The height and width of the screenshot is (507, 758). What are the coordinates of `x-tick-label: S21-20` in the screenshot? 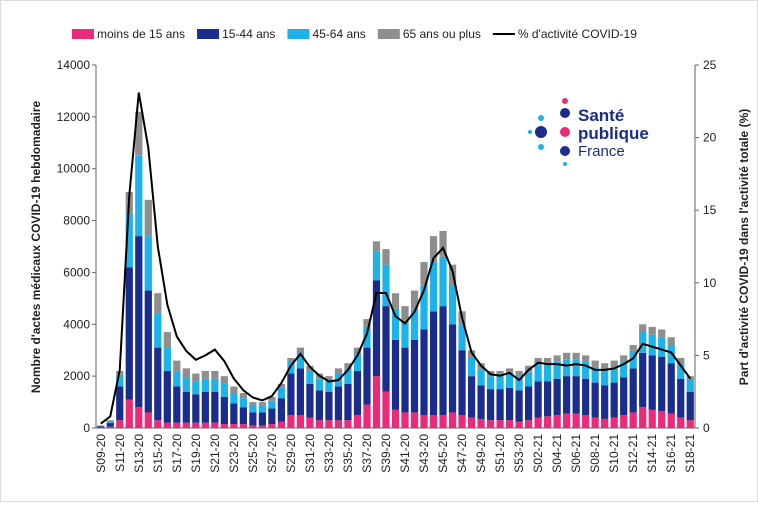 It's located at (215, 453).